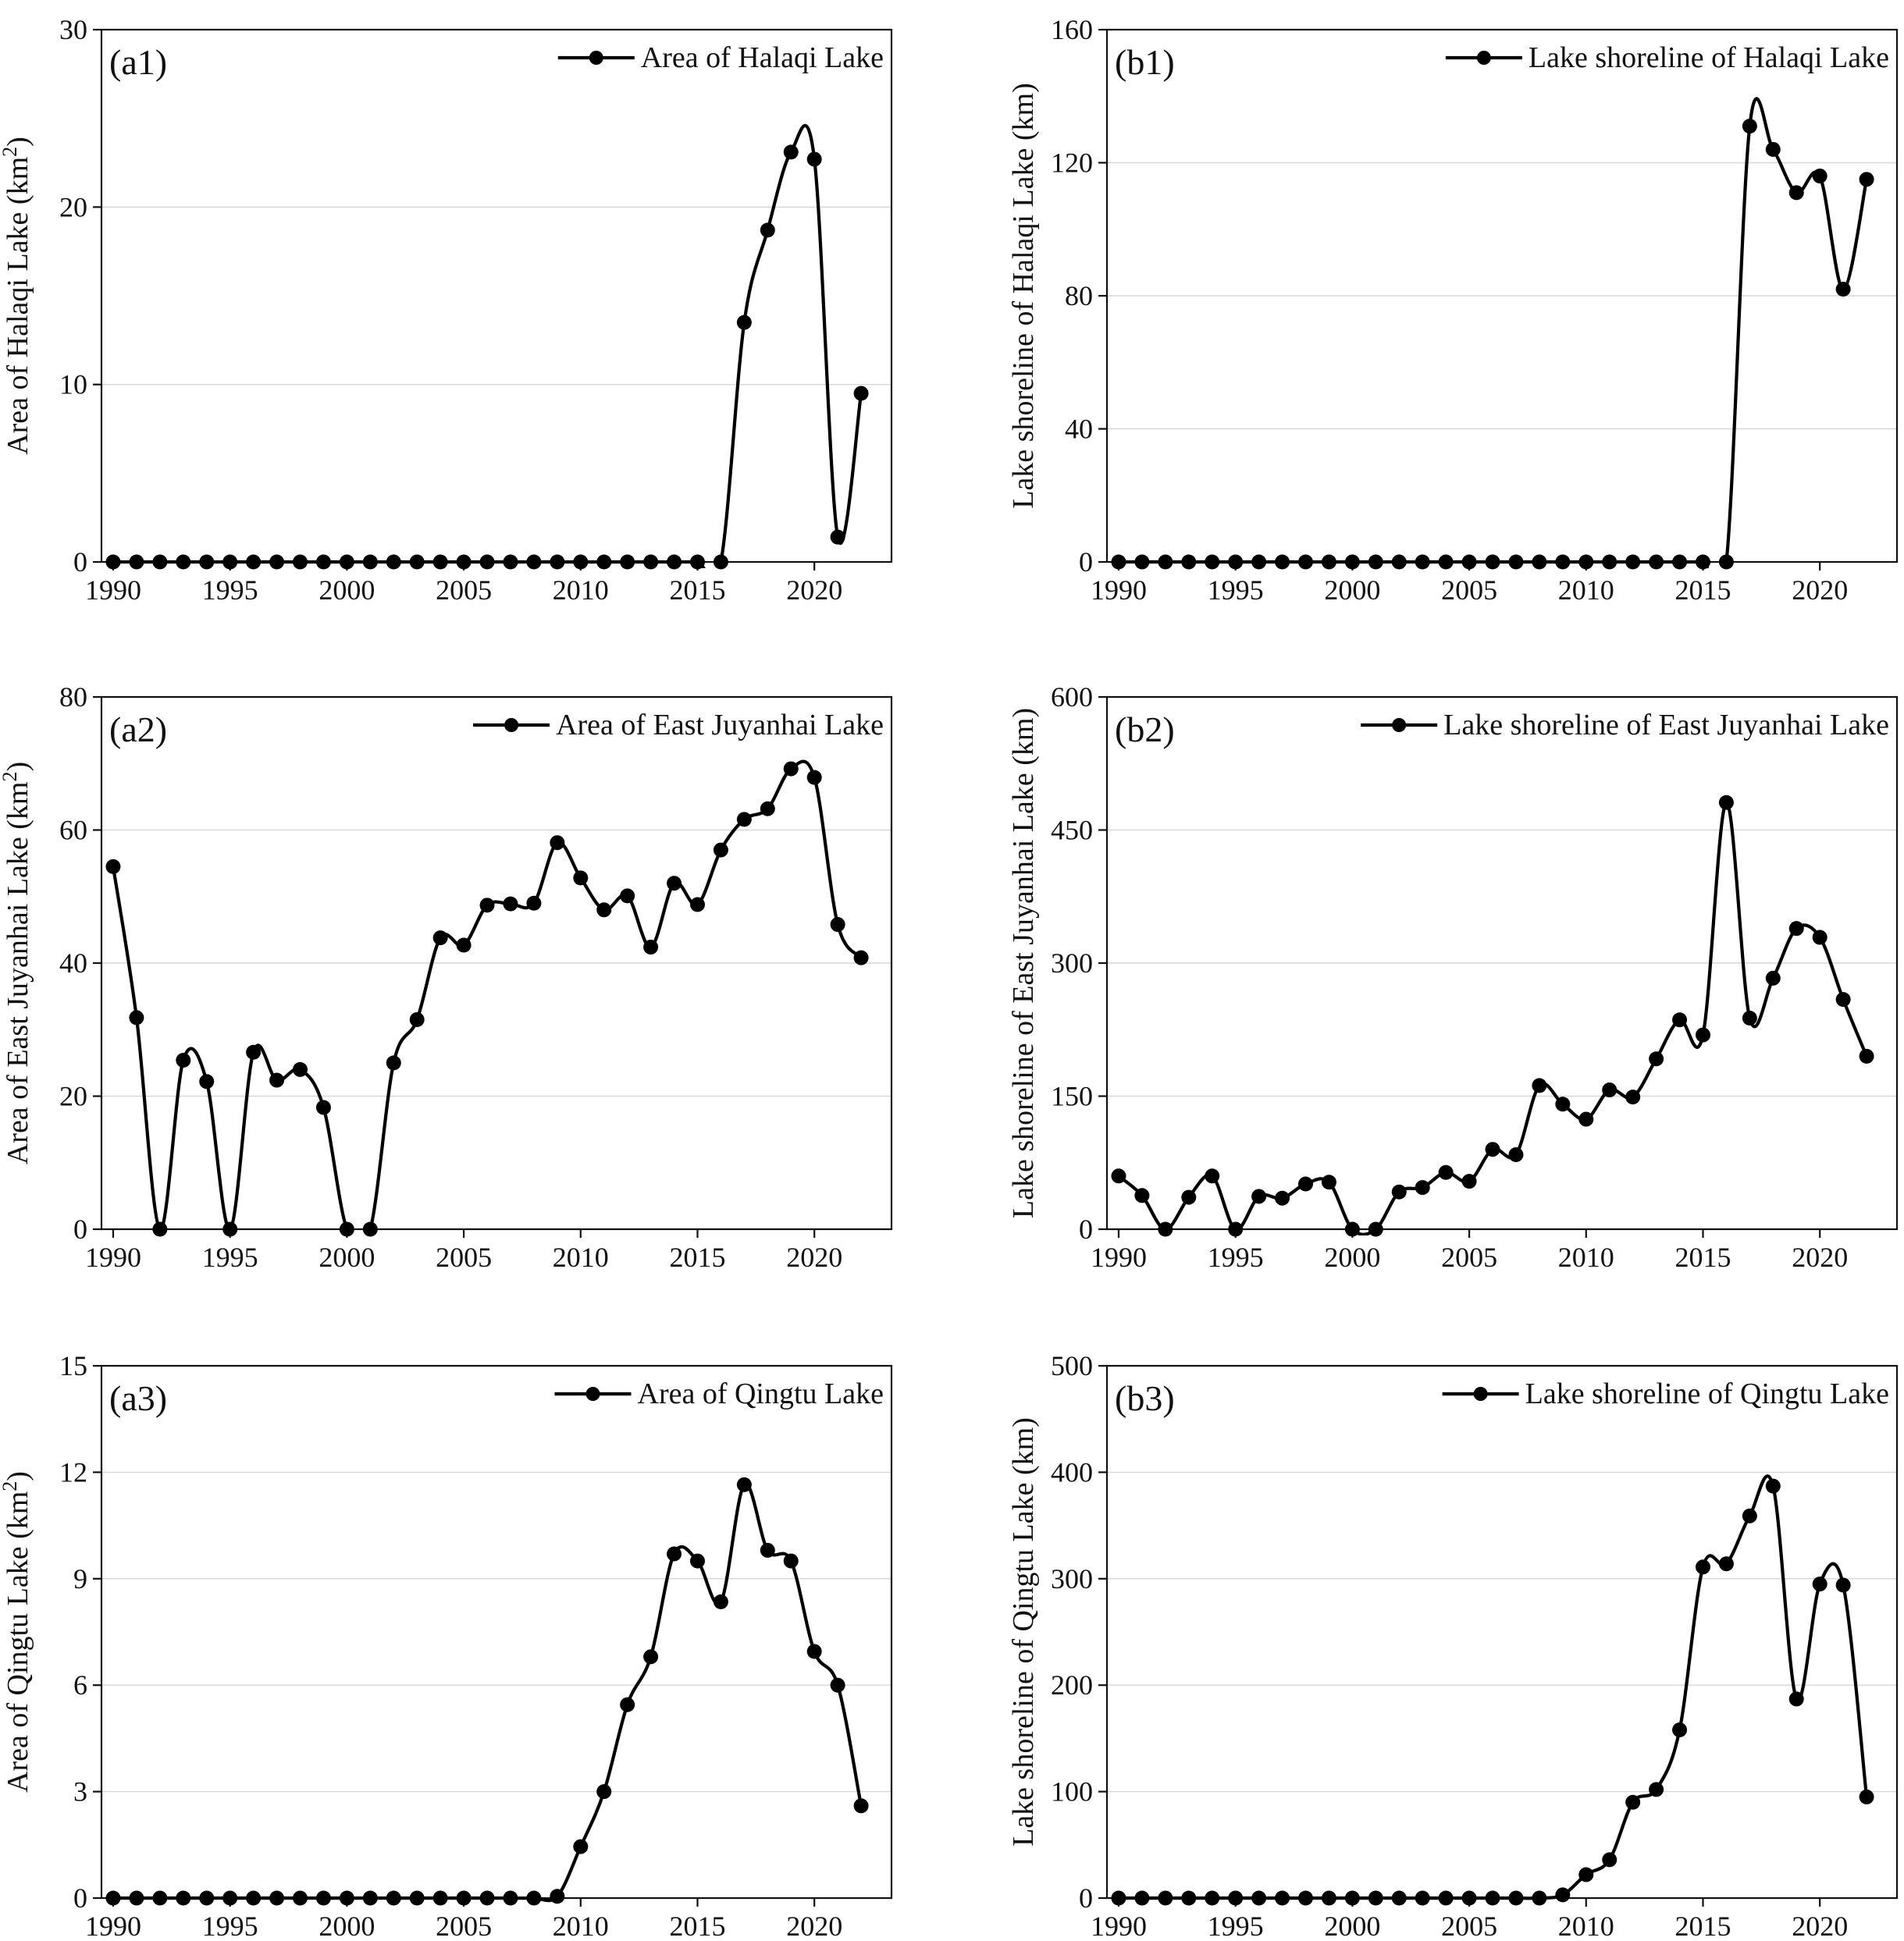 The image size is (1904, 1941). I want to click on panel-label: (b2), so click(1145, 729).